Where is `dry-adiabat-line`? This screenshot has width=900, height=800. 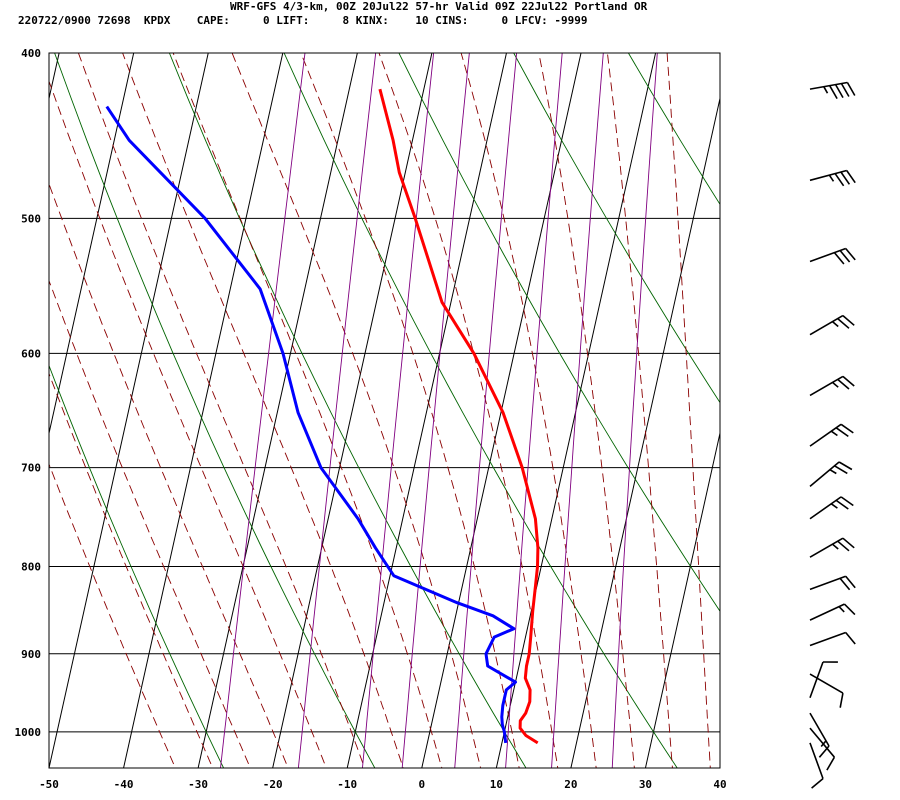 dry-adiabat-line is located at coordinates (616, 228).